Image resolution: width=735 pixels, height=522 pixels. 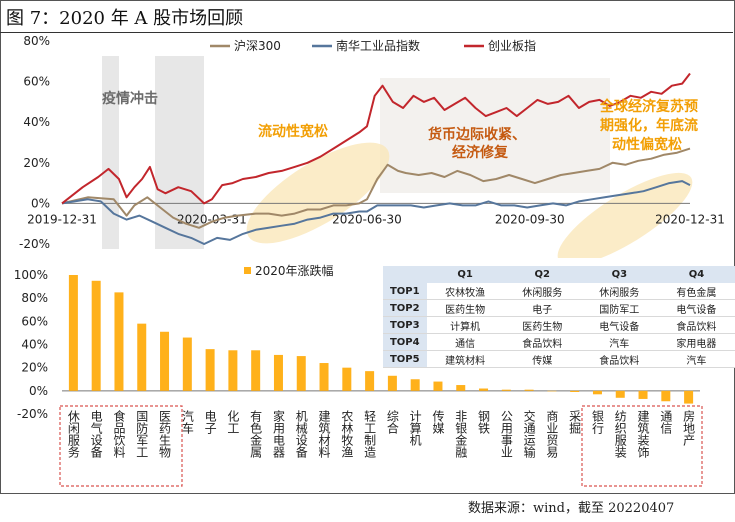 I want to click on x-tick-label: 2020-06-30, so click(x=367, y=219).